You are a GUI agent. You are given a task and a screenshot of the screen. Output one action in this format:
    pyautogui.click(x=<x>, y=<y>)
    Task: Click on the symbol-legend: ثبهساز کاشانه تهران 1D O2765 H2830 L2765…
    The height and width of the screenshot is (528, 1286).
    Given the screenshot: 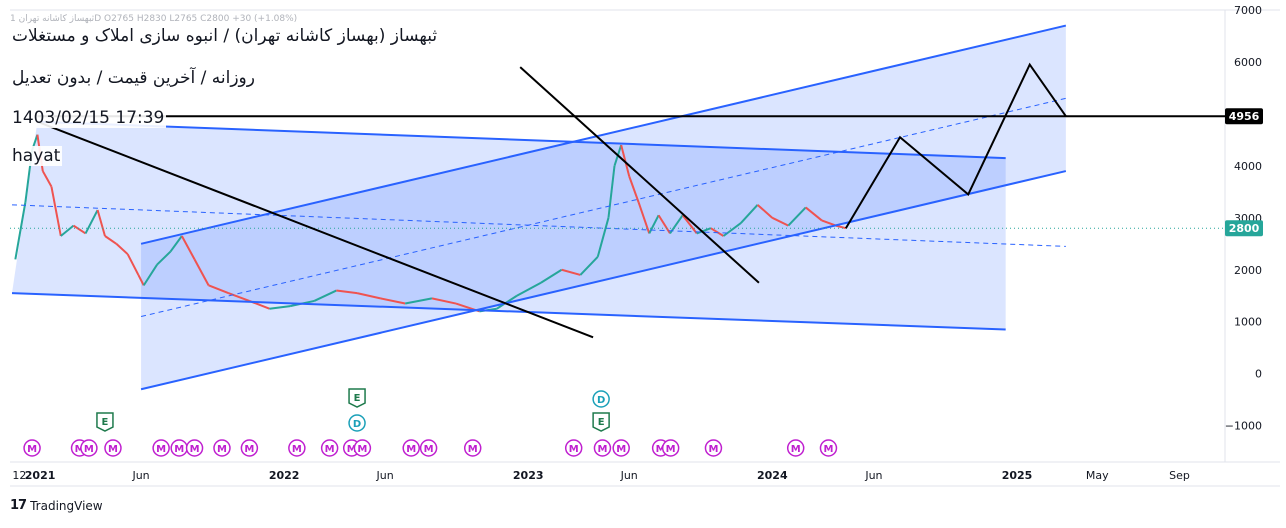 What is the action you would take?
    pyautogui.click(x=154, y=19)
    